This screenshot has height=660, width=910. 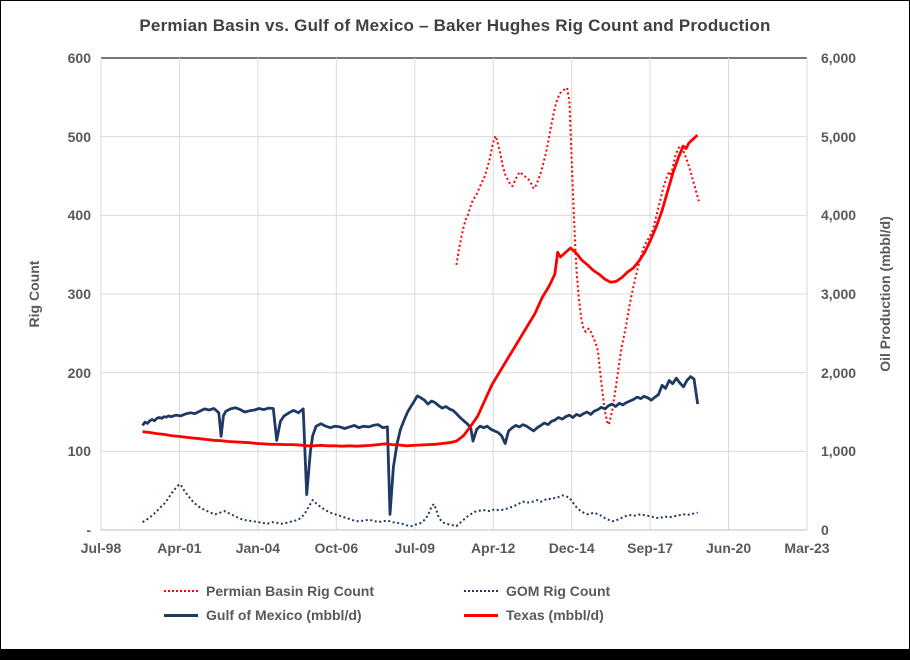 What do you see at coordinates (839, 294) in the screenshot?
I see `right-axis-tick-label: 3,000` at bounding box center [839, 294].